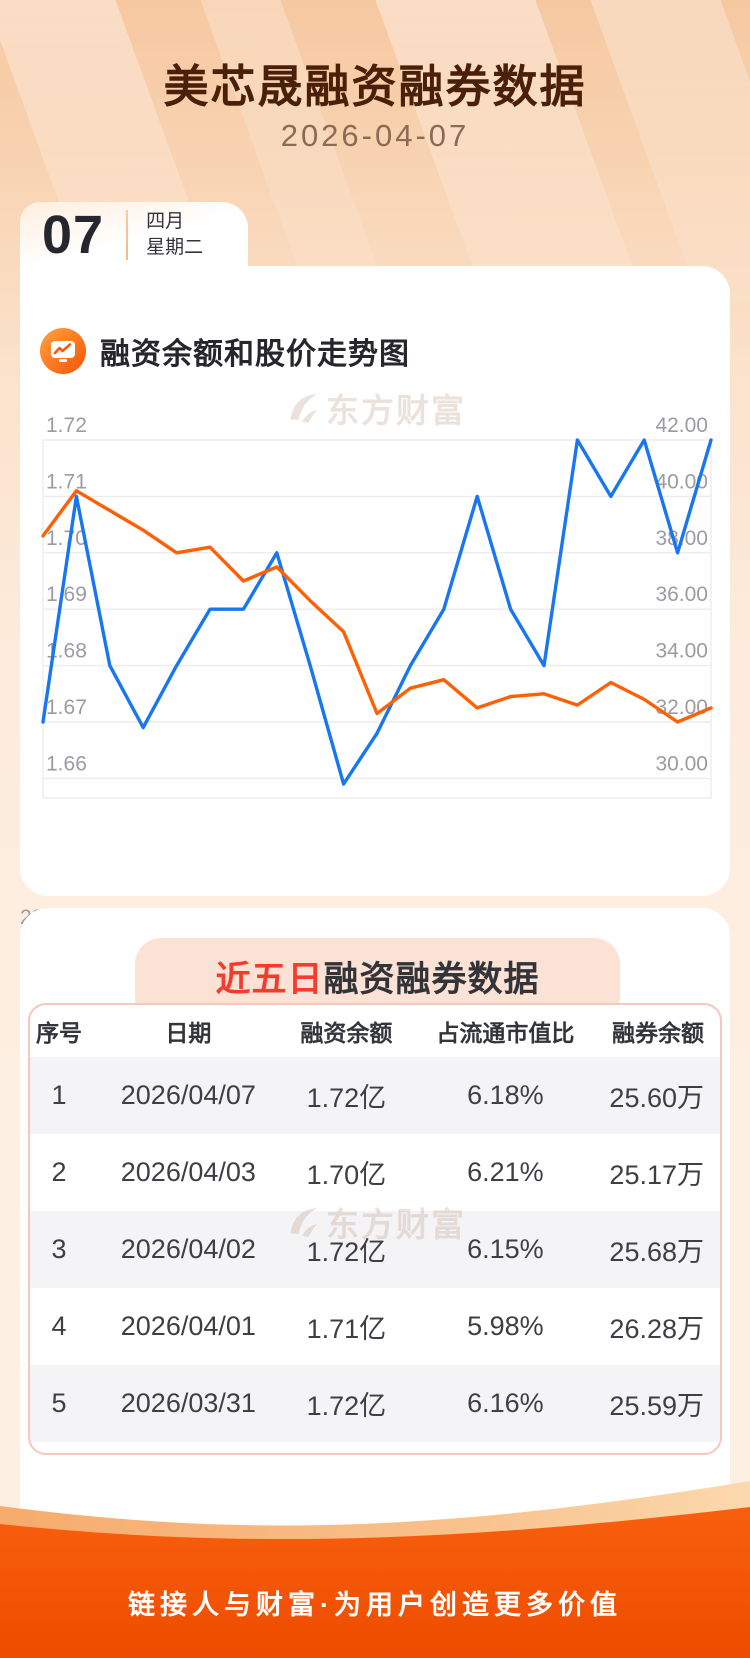 The width and height of the screenshot is (750, 1658). I want to click on header-cell: 序号, so click(58, 1033).